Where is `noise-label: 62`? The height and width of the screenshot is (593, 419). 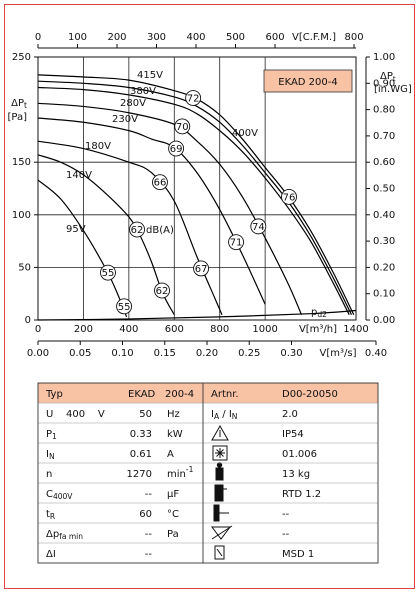
noise-label: 62 is located at coordinates (137, 230).